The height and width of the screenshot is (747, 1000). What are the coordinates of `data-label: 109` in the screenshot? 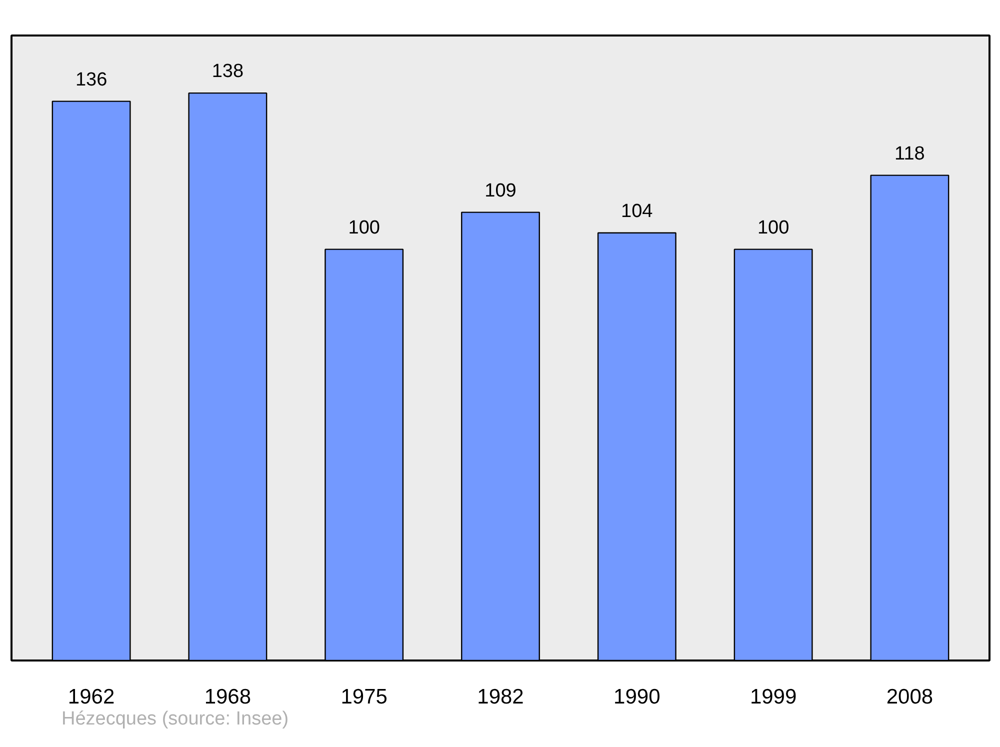 It's located at (500, 191).